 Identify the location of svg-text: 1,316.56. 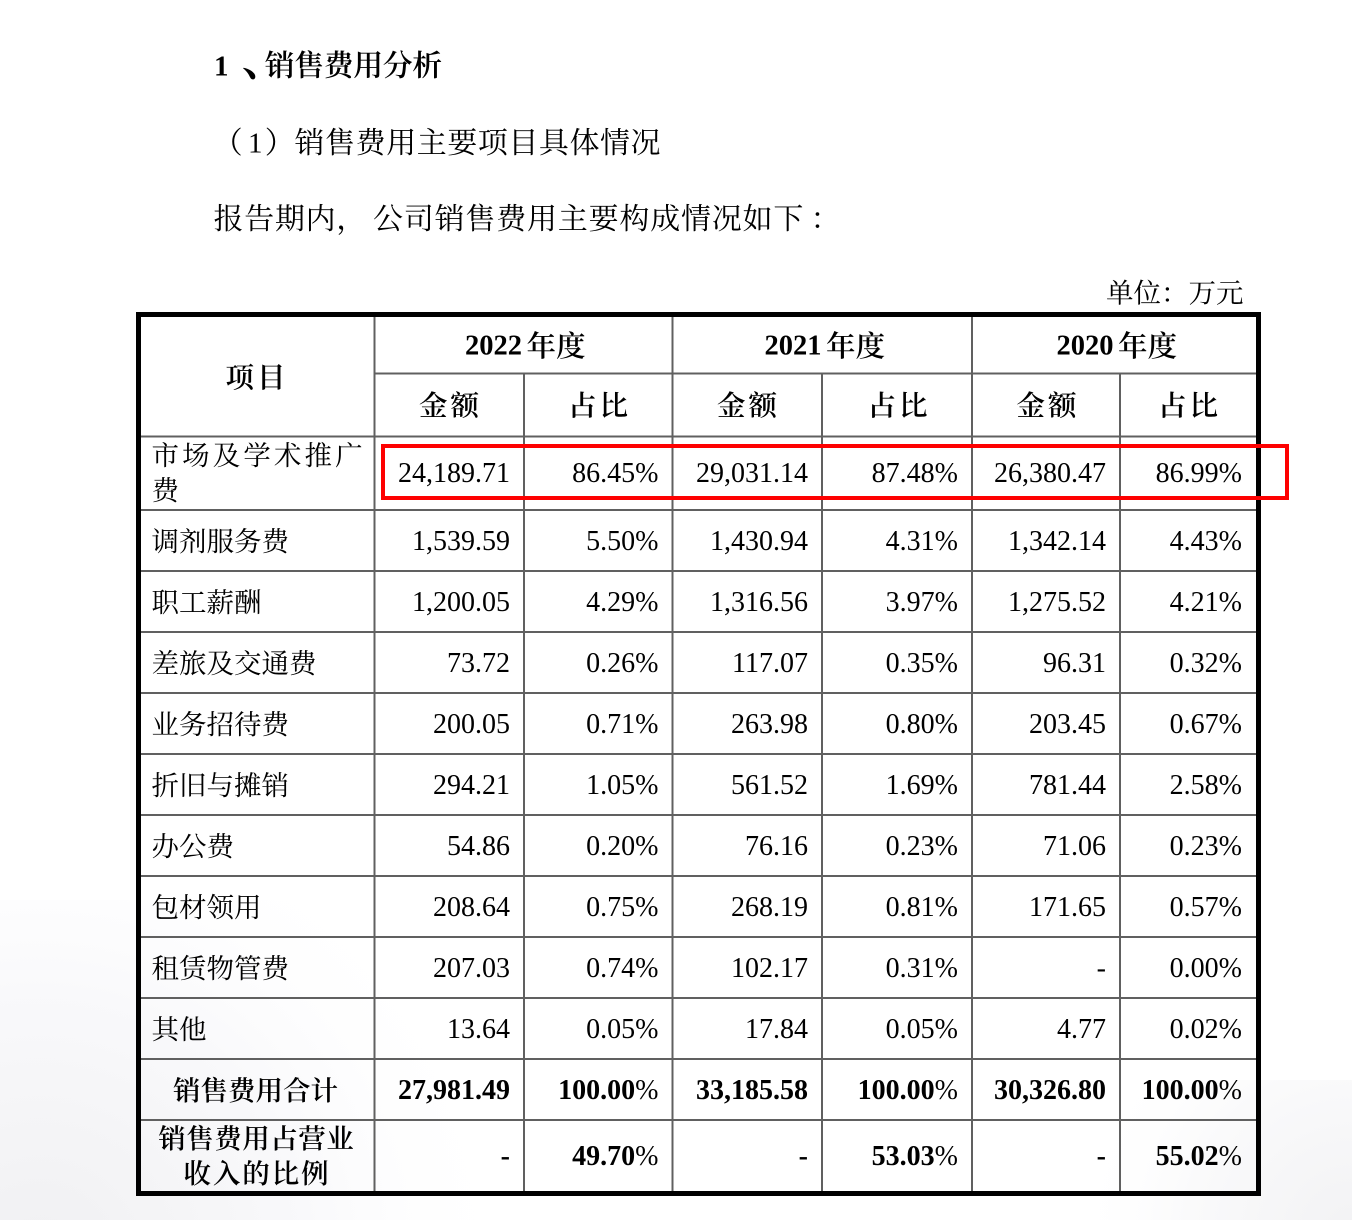
(759, 602).